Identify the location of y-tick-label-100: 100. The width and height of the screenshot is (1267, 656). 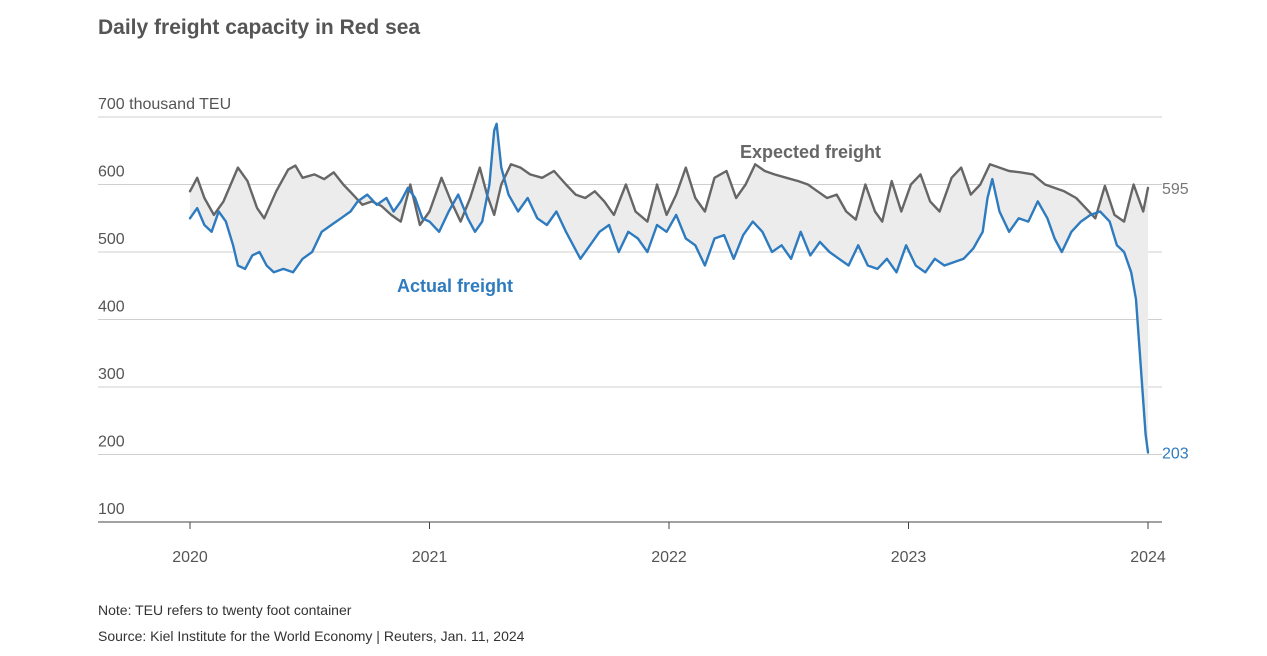
(111, 509).